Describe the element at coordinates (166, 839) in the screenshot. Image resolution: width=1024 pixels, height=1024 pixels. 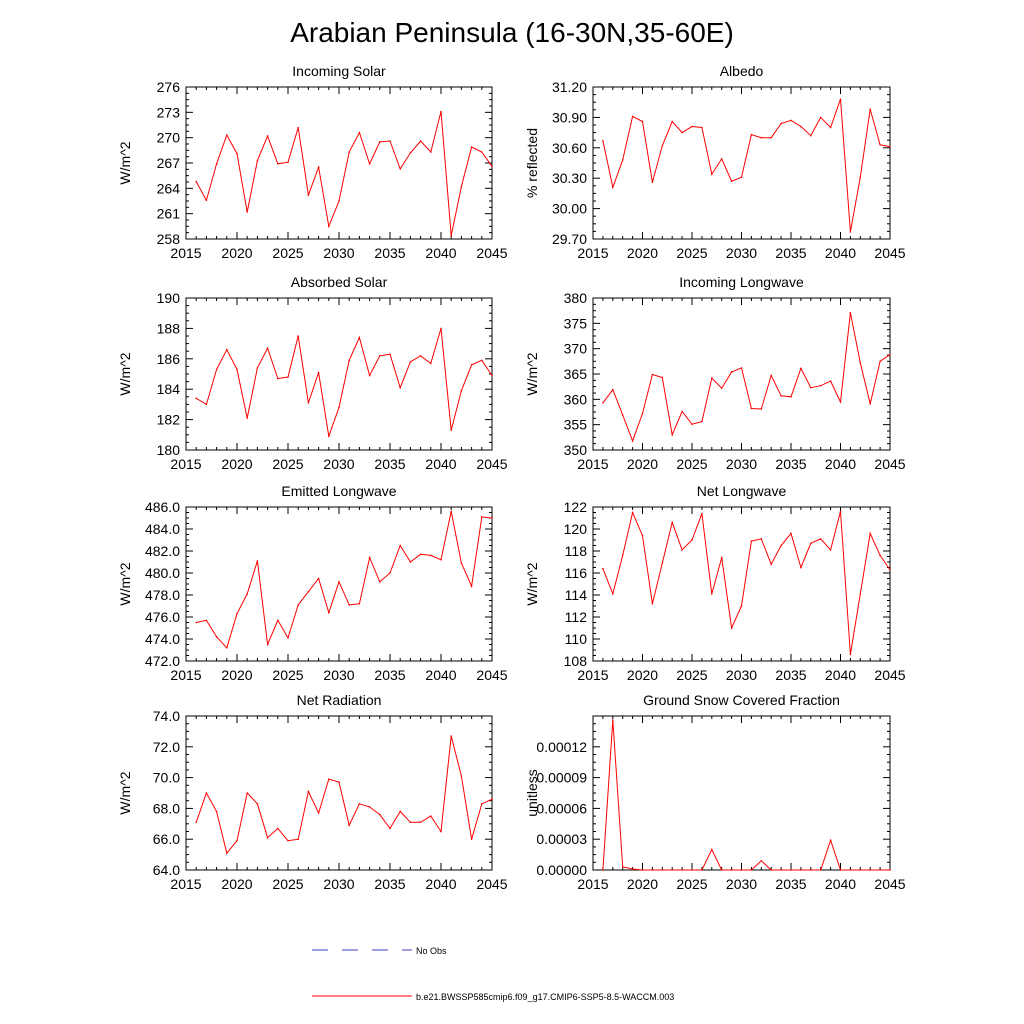
I see `y-tick-label: 66.0` at that location.